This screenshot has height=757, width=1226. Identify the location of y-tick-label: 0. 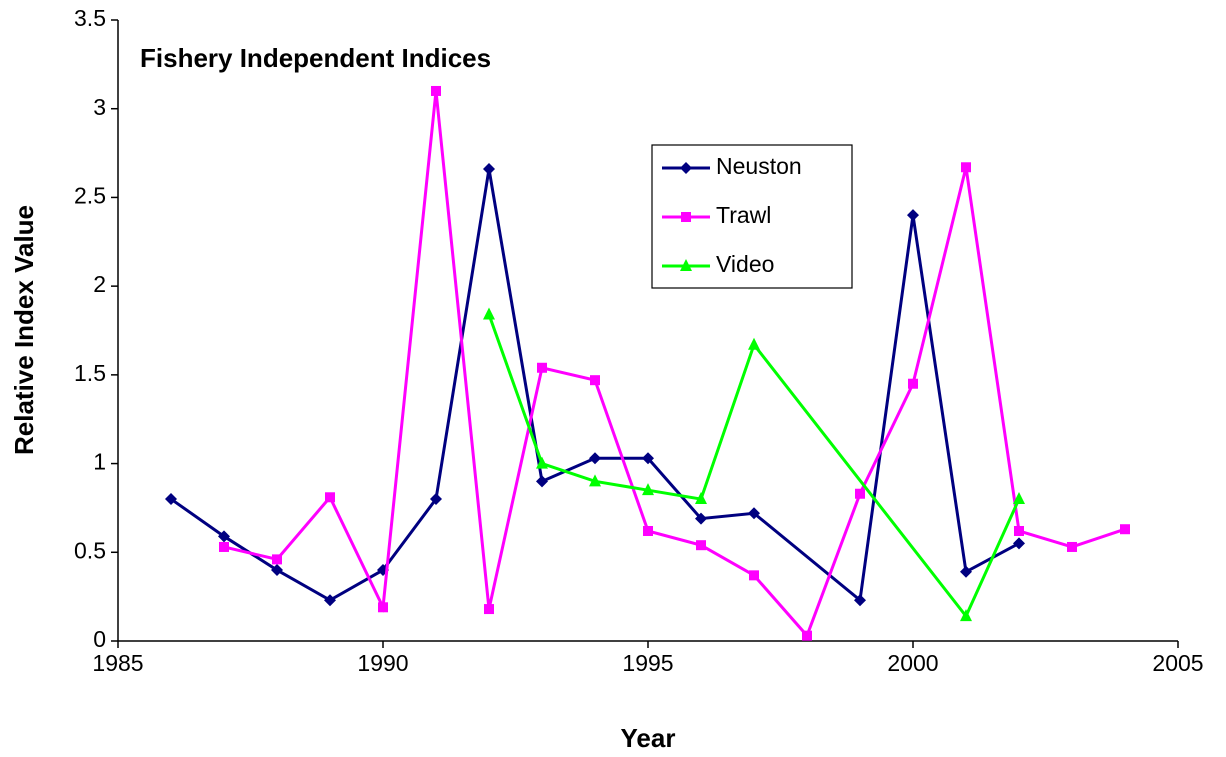
(99, 639).